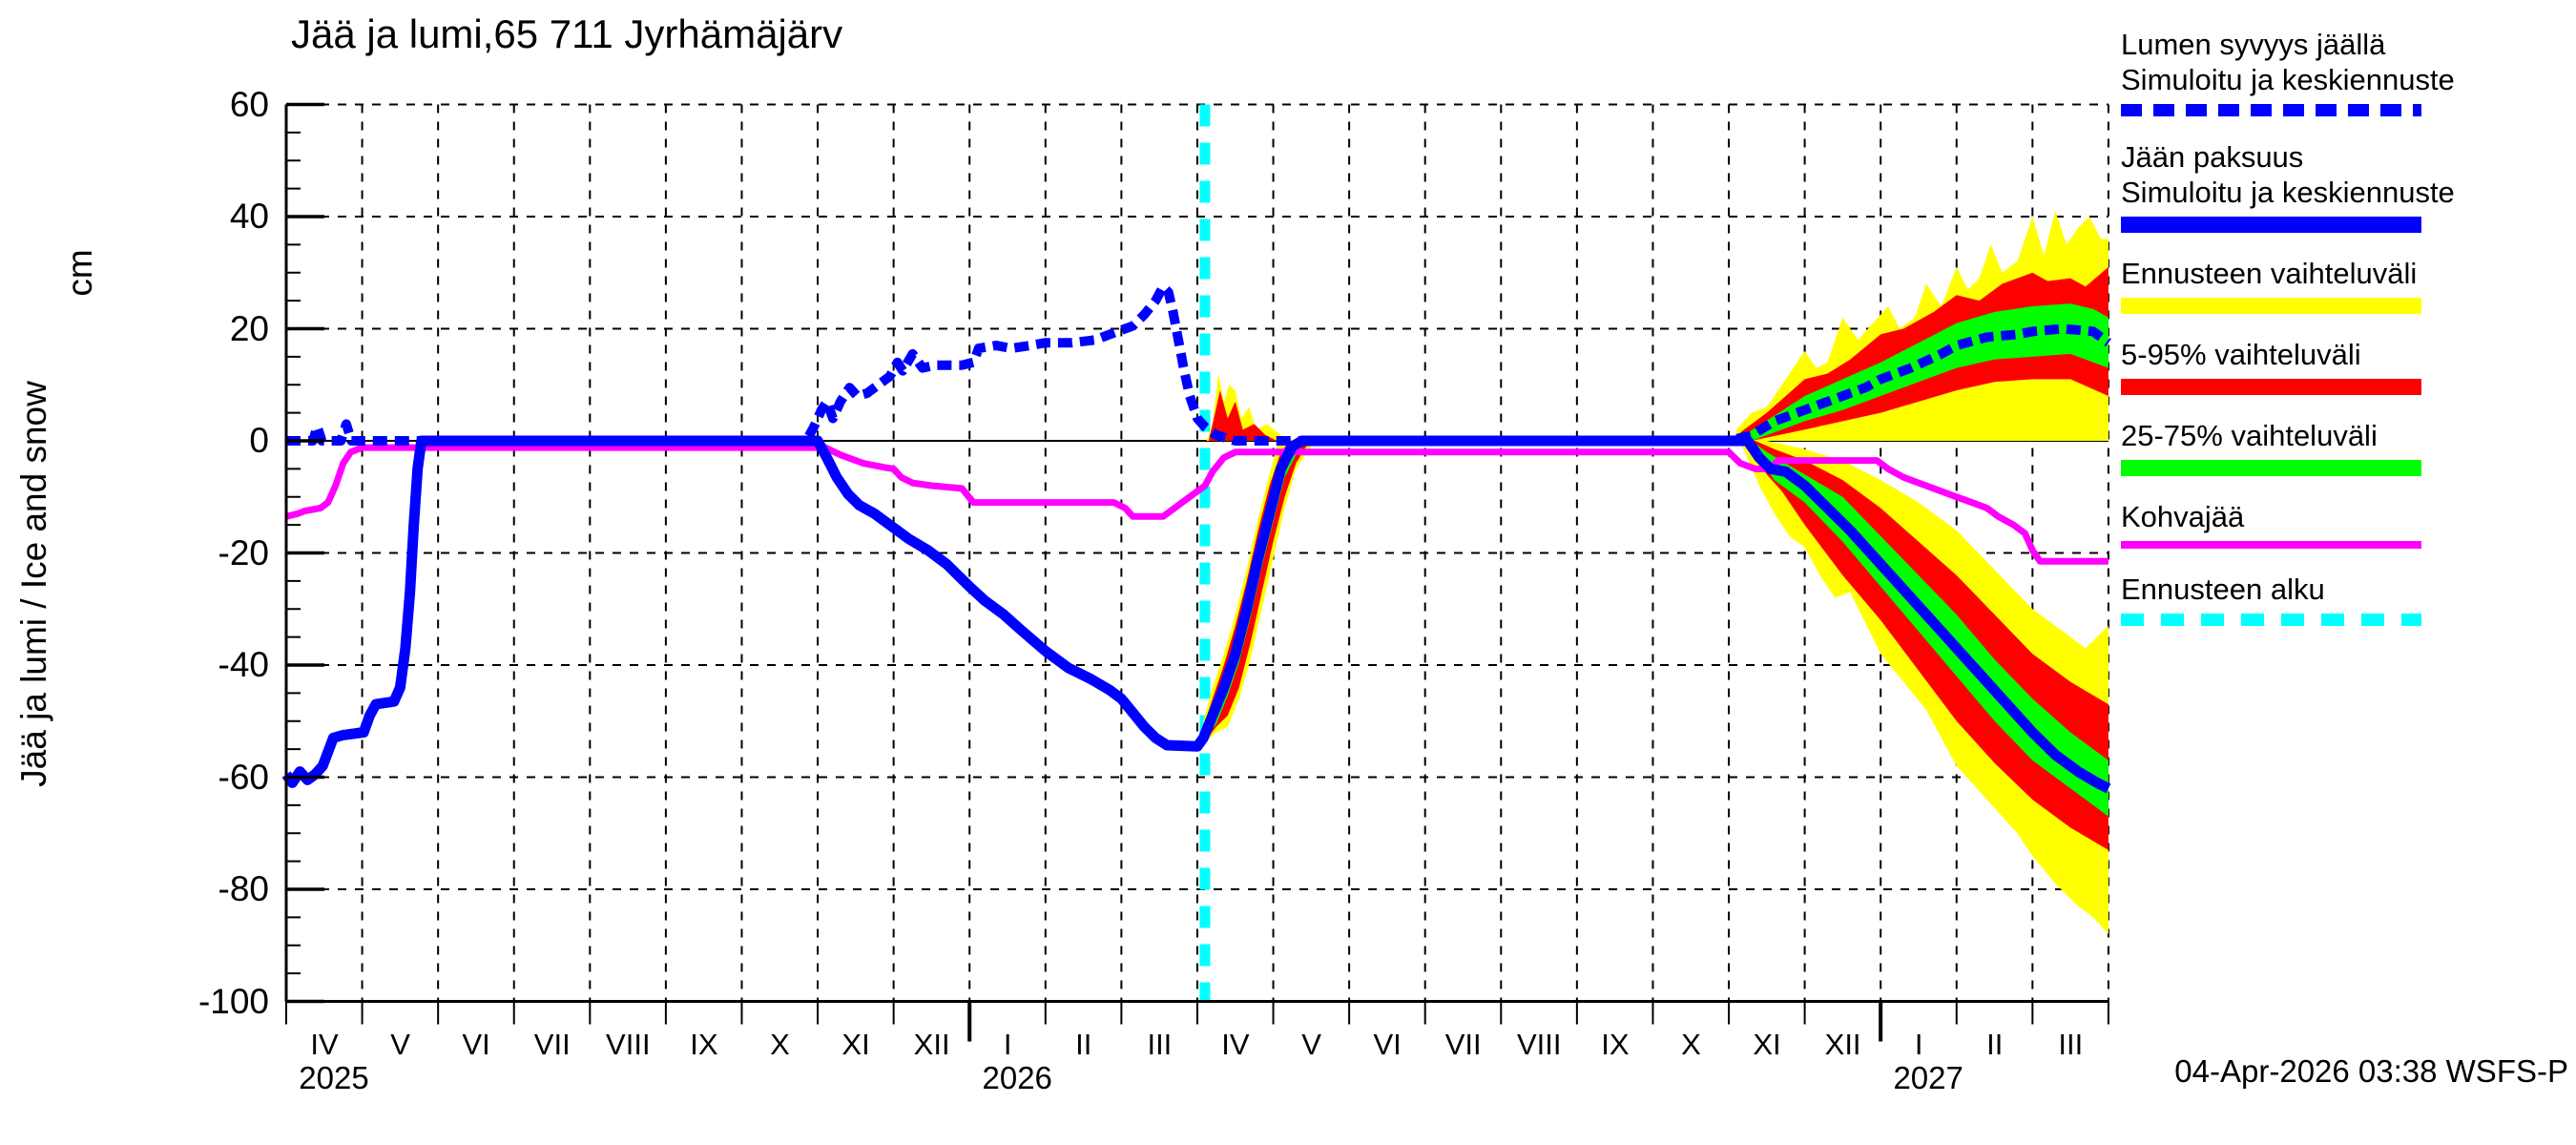 The height and width of the screenshot is (1145, 2576). What do you see at coordinates (2212, 157) in the screenshot?
I see `legend-label: Jään paksuus` at bounding box center [2212, 157].